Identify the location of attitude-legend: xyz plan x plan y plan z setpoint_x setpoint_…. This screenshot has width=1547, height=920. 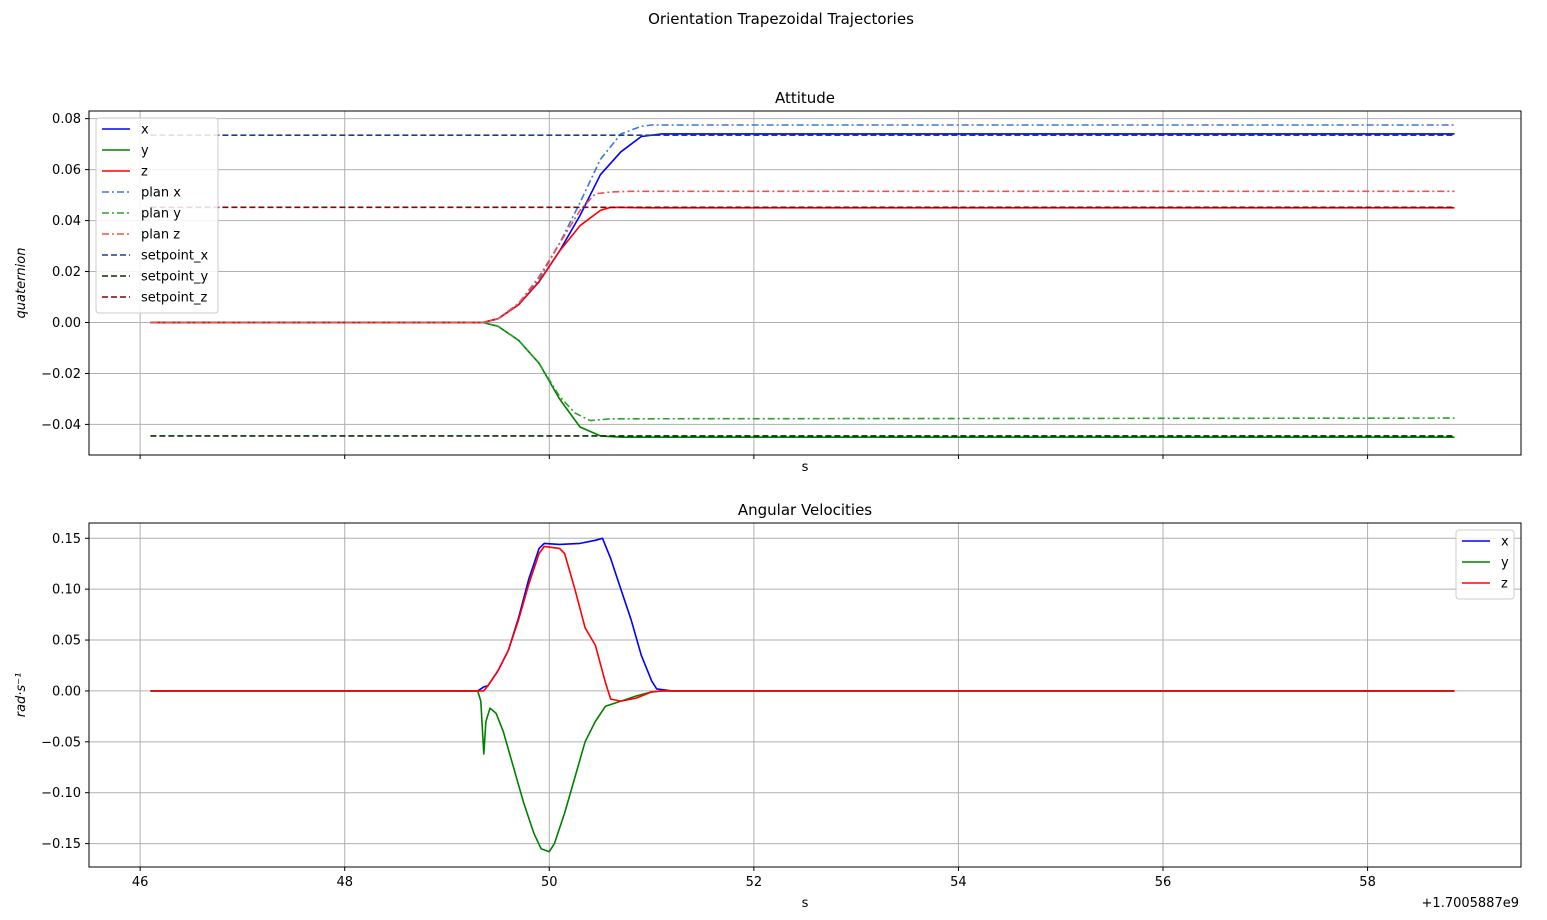
(157, 215).